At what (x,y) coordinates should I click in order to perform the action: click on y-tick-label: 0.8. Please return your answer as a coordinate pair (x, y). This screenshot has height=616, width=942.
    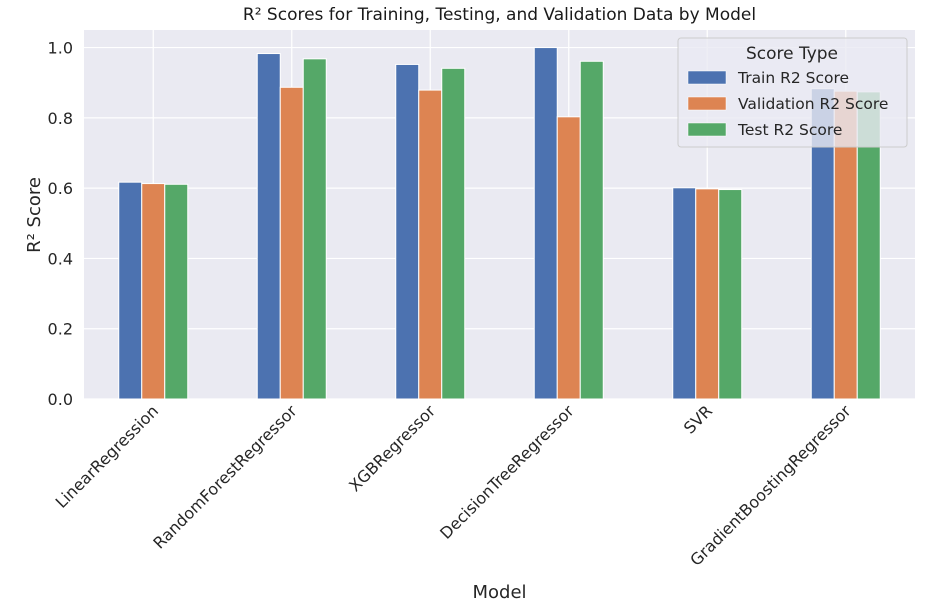
    Looking at the image, I should click on (60, 118).